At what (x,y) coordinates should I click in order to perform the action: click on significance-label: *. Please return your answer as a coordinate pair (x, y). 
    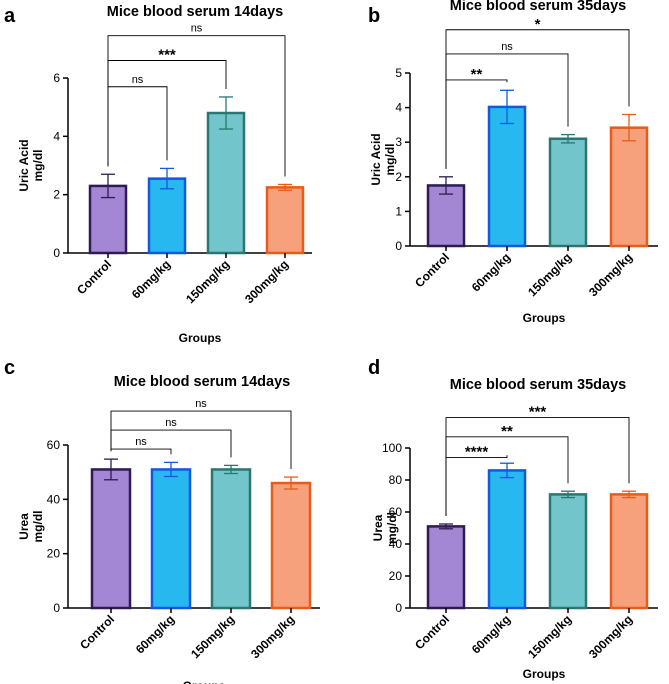
    Looking at the image, I should click on (538, 24).